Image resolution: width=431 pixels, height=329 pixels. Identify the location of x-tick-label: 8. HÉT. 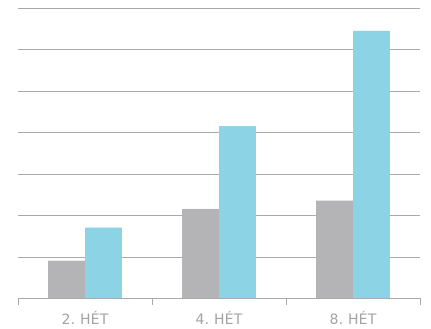
(353, 319).